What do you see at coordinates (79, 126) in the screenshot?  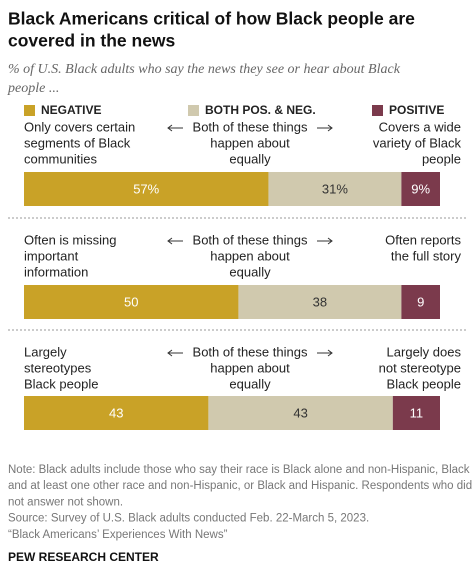 I see `left-label: Only covers certain` at bounding box center [79, 126].